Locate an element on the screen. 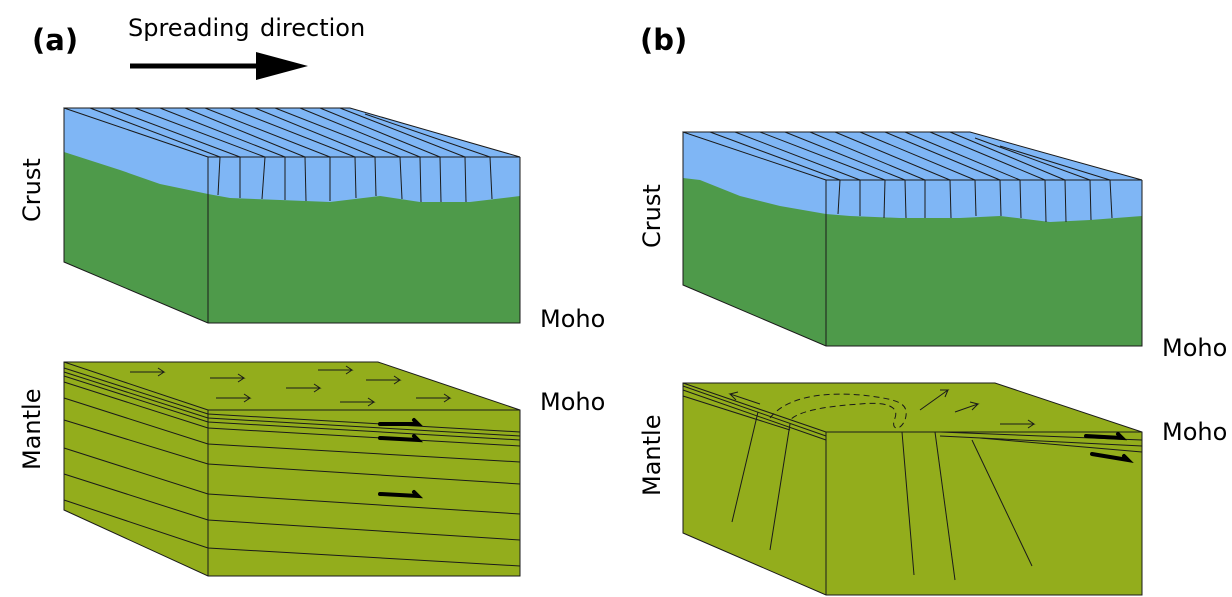 The width and height of the screenshot is (1232, 597). spreading-label-1: Spreading is located at coordinates (189, 28).